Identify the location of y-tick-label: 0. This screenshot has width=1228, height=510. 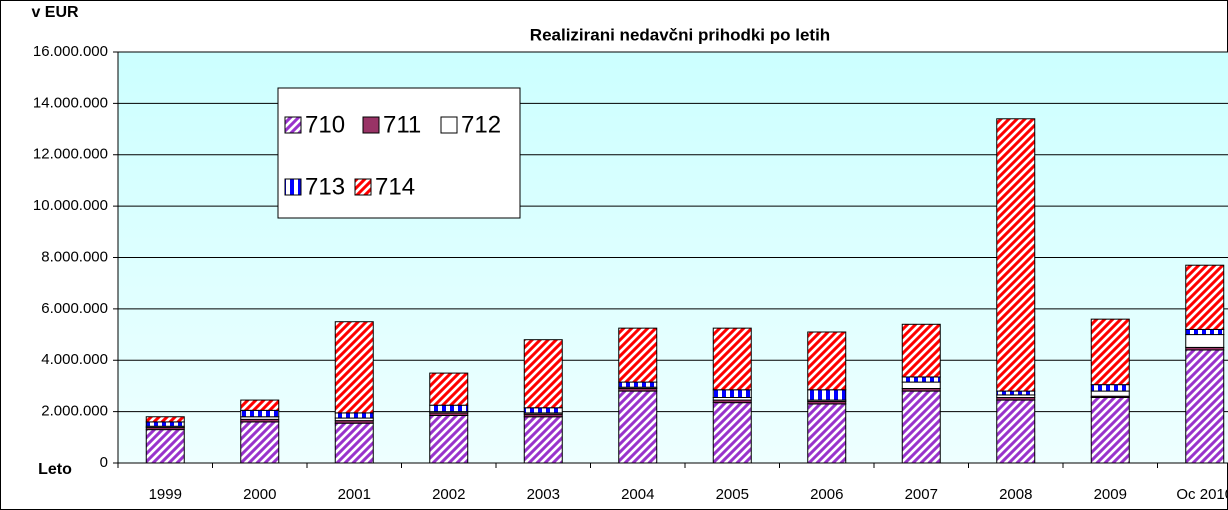
(104, 462).